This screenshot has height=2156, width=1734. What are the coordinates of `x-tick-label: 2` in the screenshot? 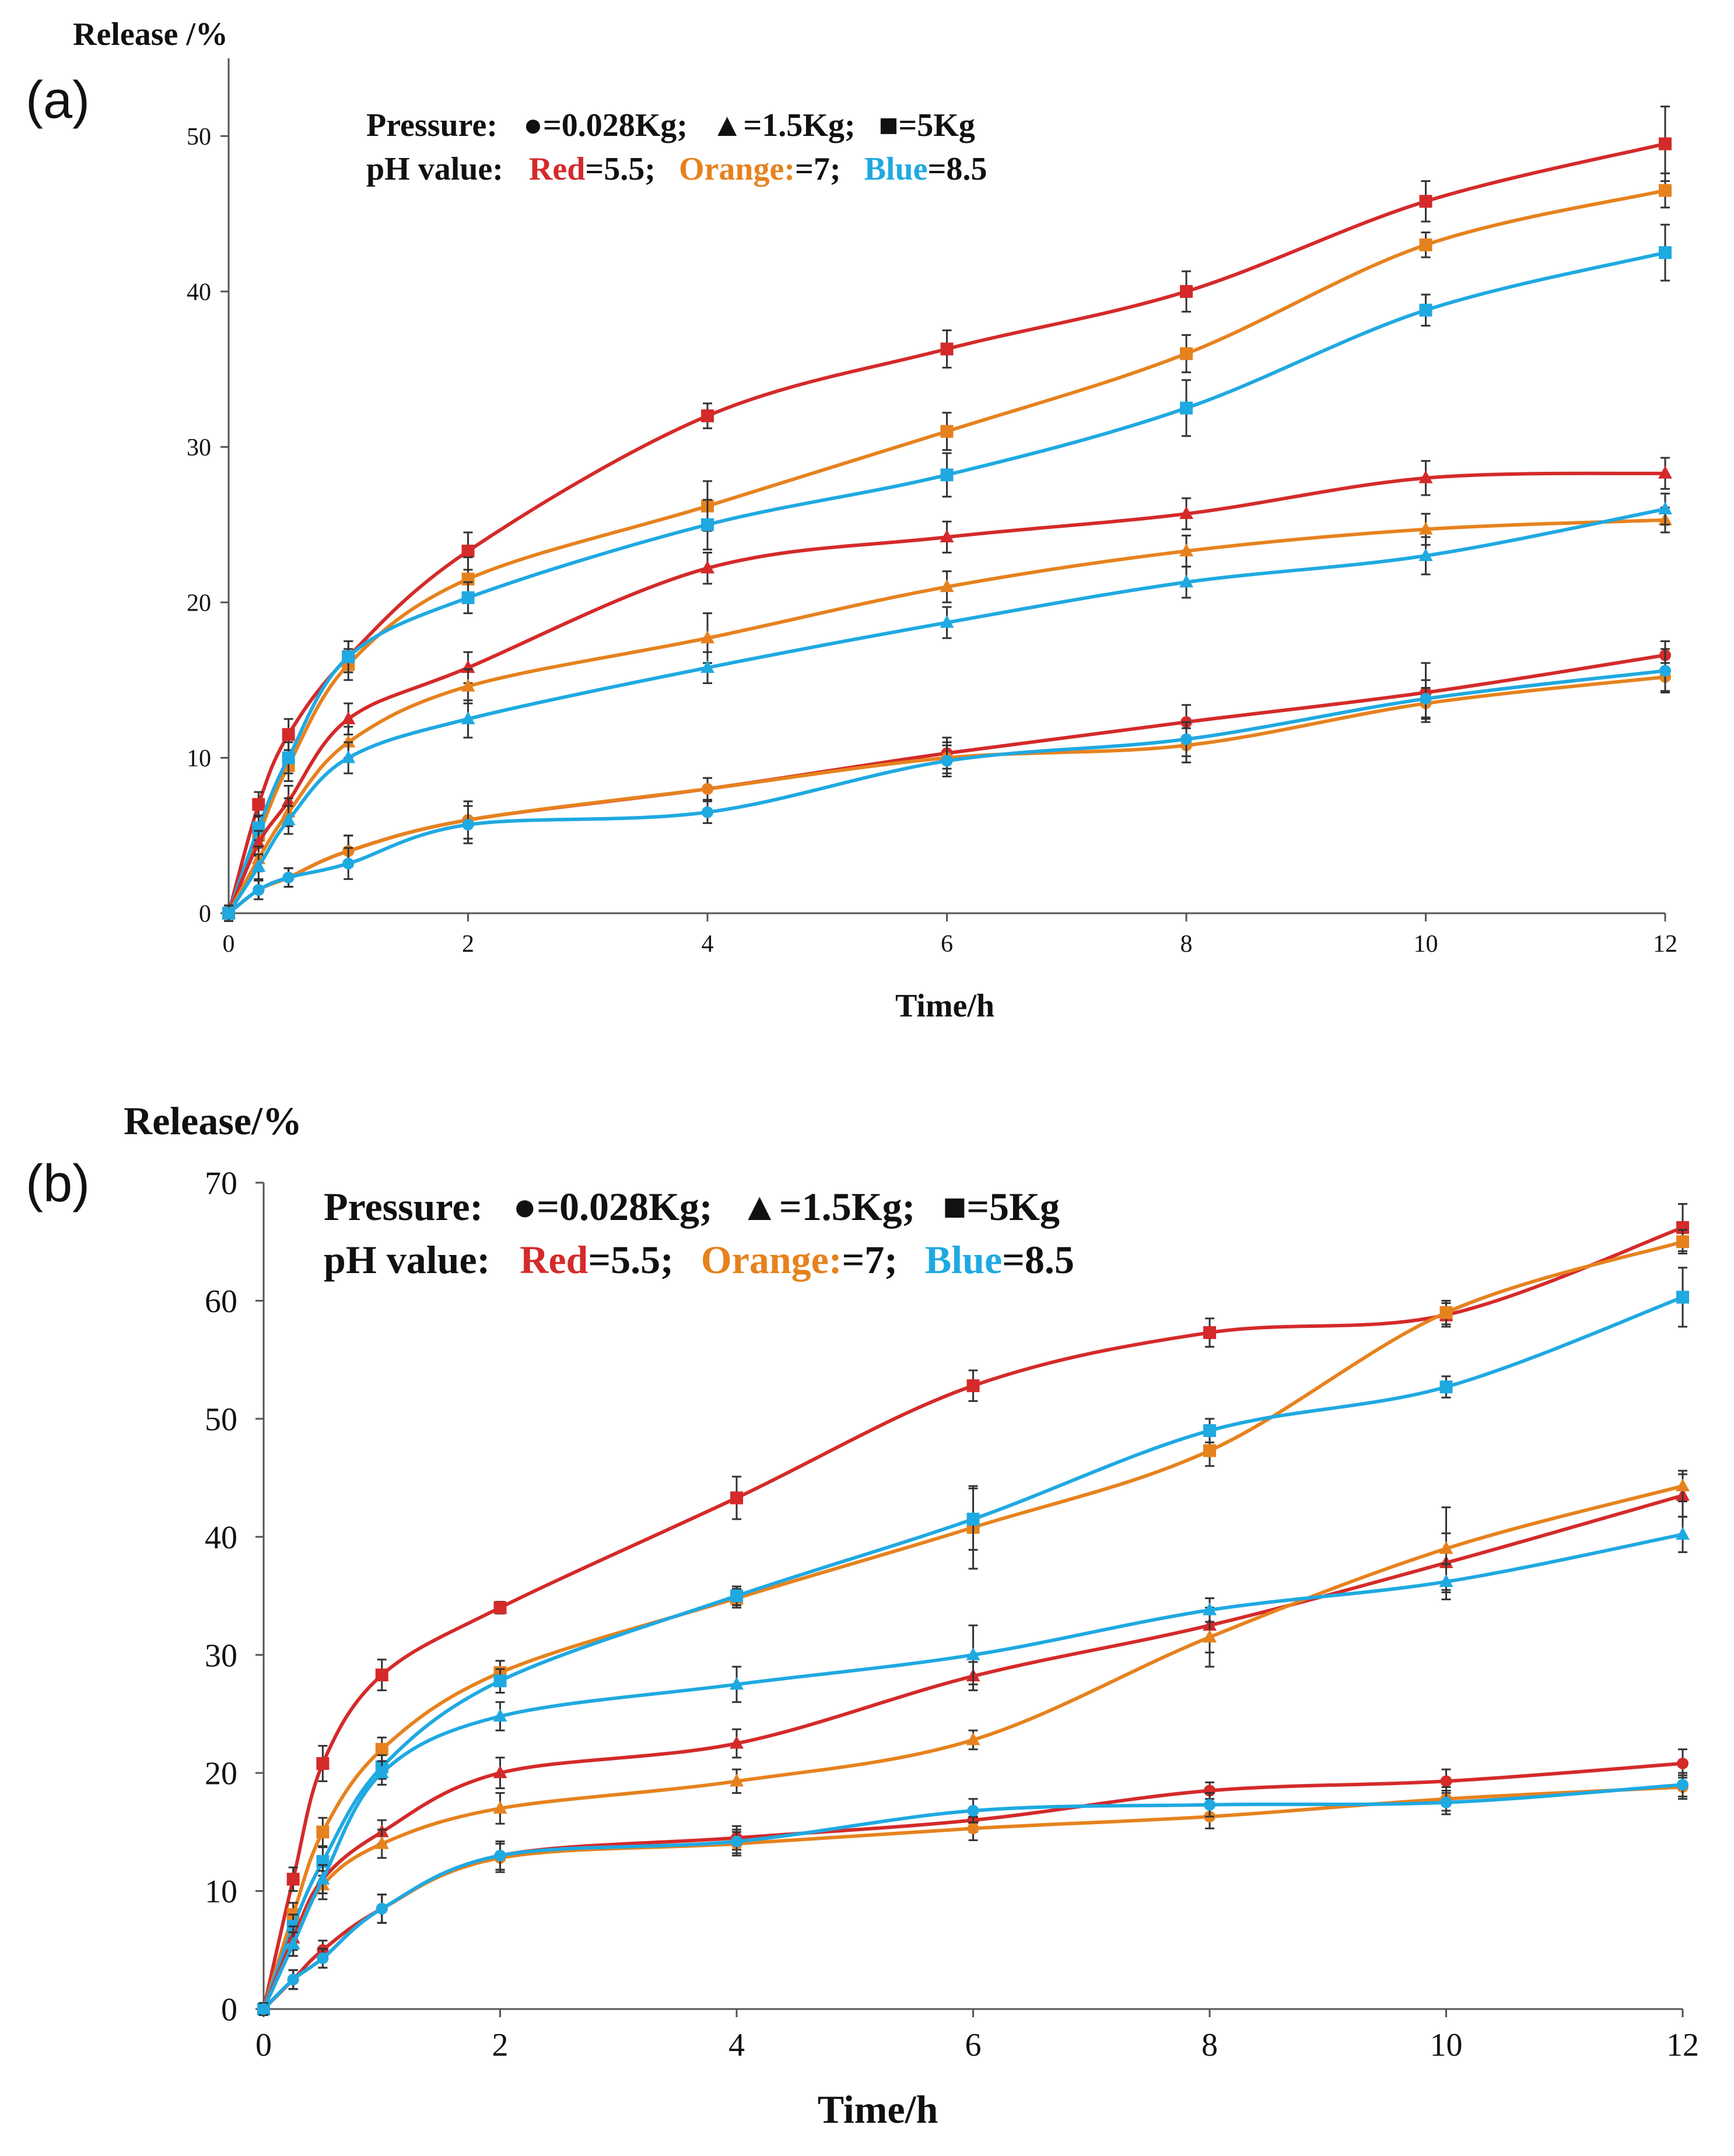 It's located at (468, 944).